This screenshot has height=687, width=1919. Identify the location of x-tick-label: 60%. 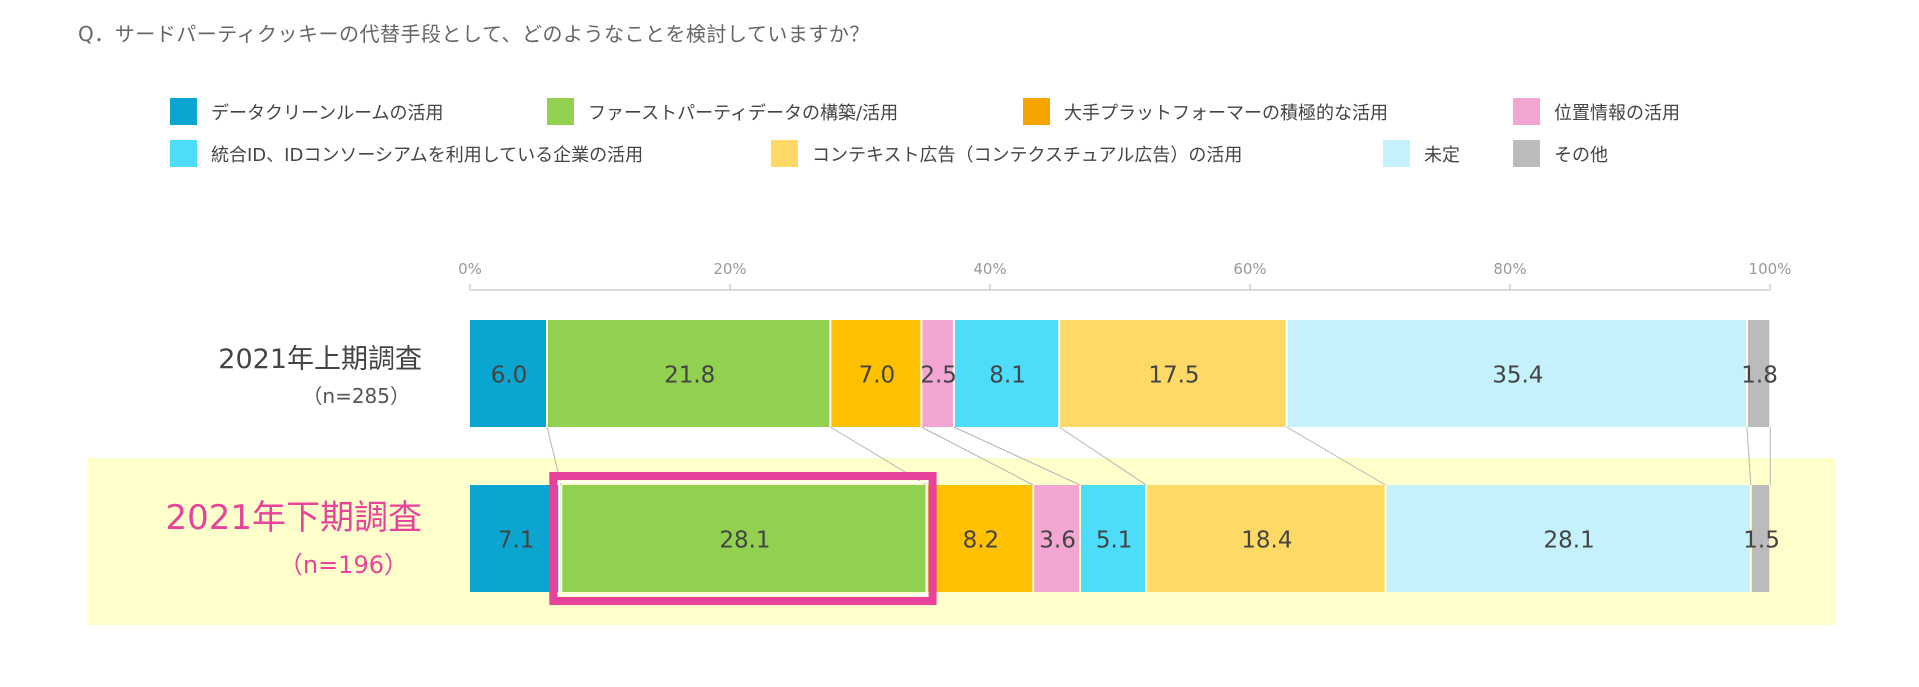
(1249, 269).